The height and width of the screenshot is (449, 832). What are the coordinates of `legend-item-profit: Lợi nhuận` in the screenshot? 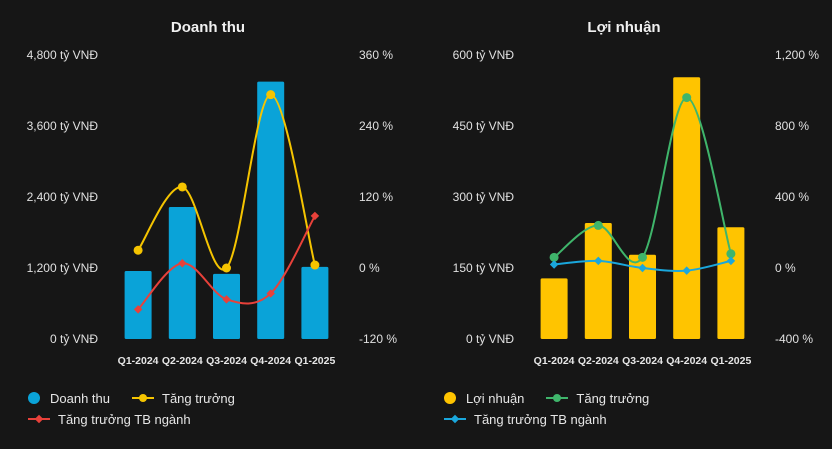 It's located at (484, 398).